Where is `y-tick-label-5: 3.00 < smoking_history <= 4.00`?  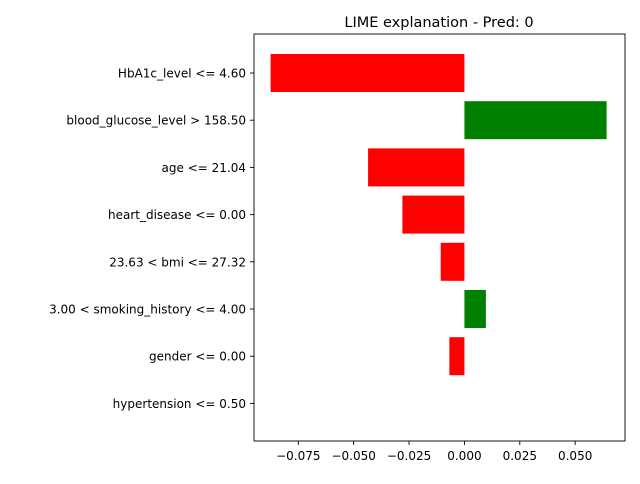
y-tick-label-5: 3.00 < smoking_history <= 4.00 is located at coordinates (147, 310).